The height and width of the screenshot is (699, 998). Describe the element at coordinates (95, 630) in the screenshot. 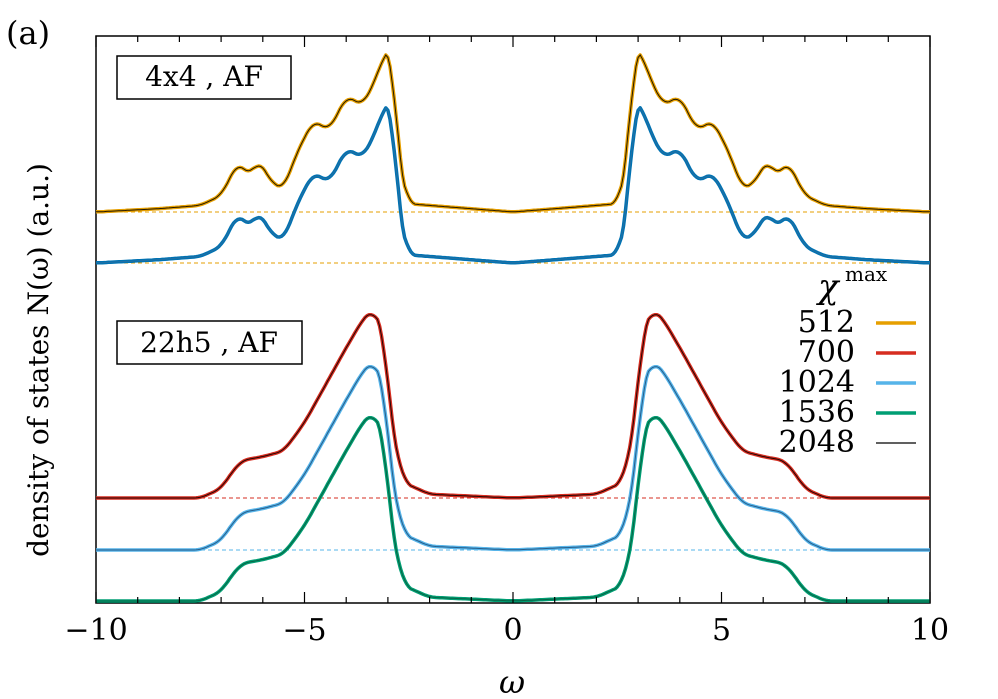

I see `x-tick-label: −10` at that location.